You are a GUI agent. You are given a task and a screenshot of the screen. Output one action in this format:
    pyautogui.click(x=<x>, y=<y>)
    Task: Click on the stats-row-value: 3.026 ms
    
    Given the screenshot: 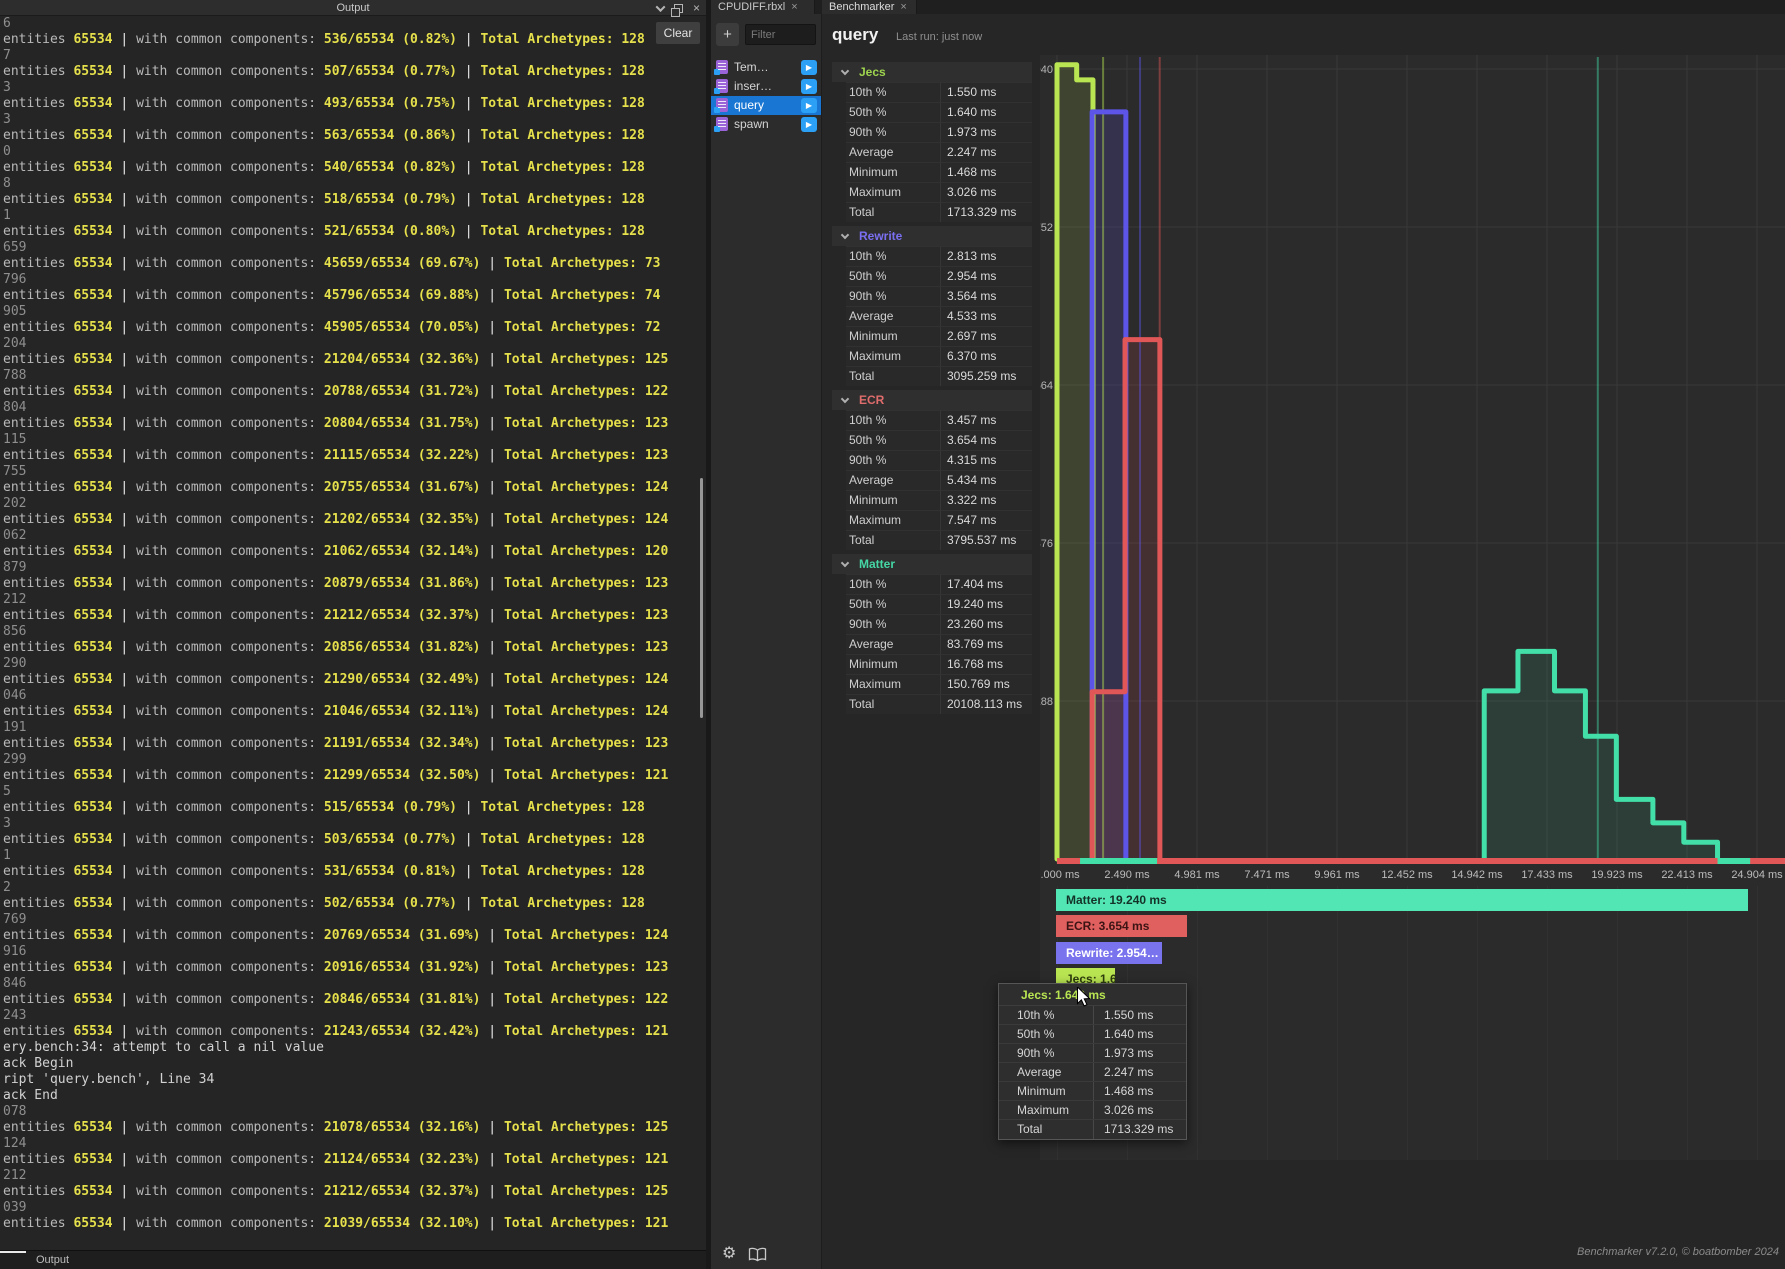 What is the action you would take?
    pyautogui.click(x=986, y=192)
    